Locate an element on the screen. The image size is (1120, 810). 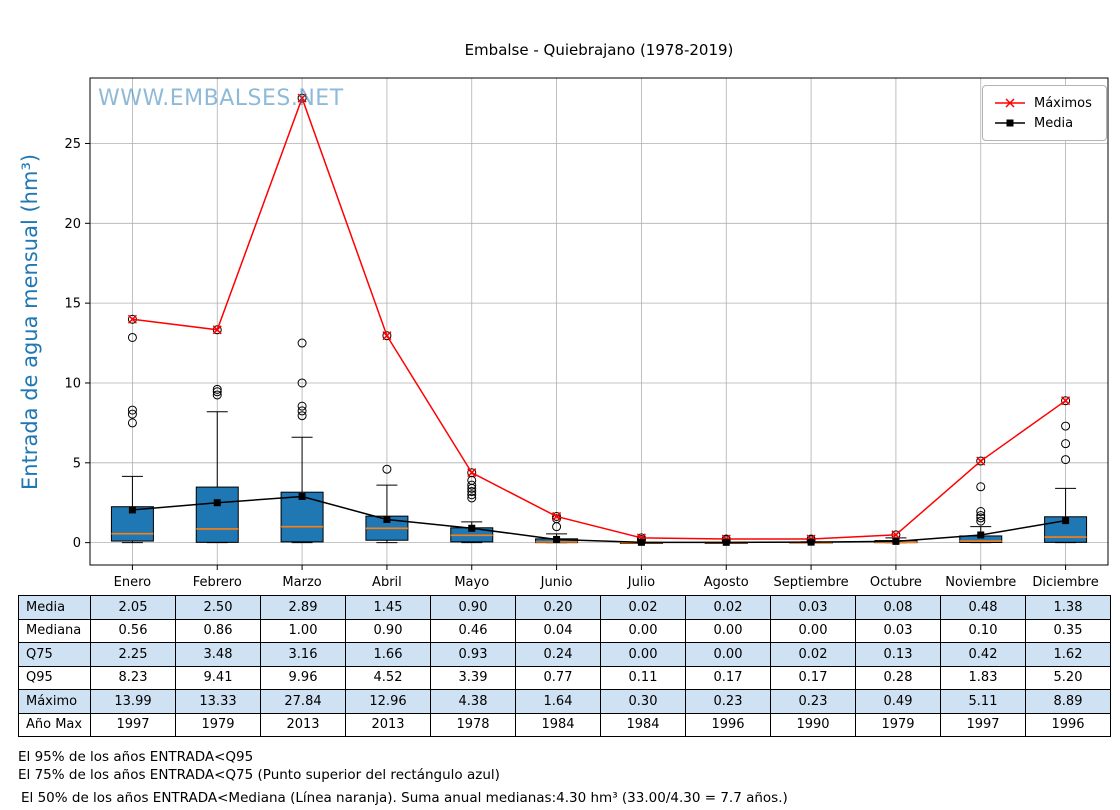
table-cell: 3.16 is located at coordinates (303, 654).